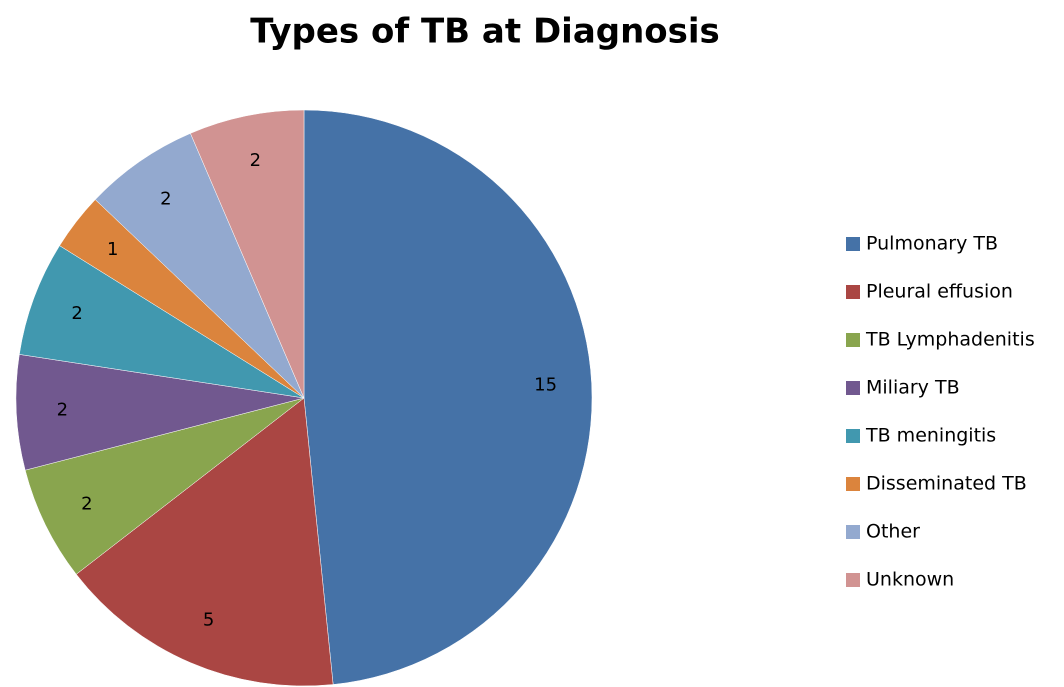  I want to click on legend-label: Other, so click(893, 532).